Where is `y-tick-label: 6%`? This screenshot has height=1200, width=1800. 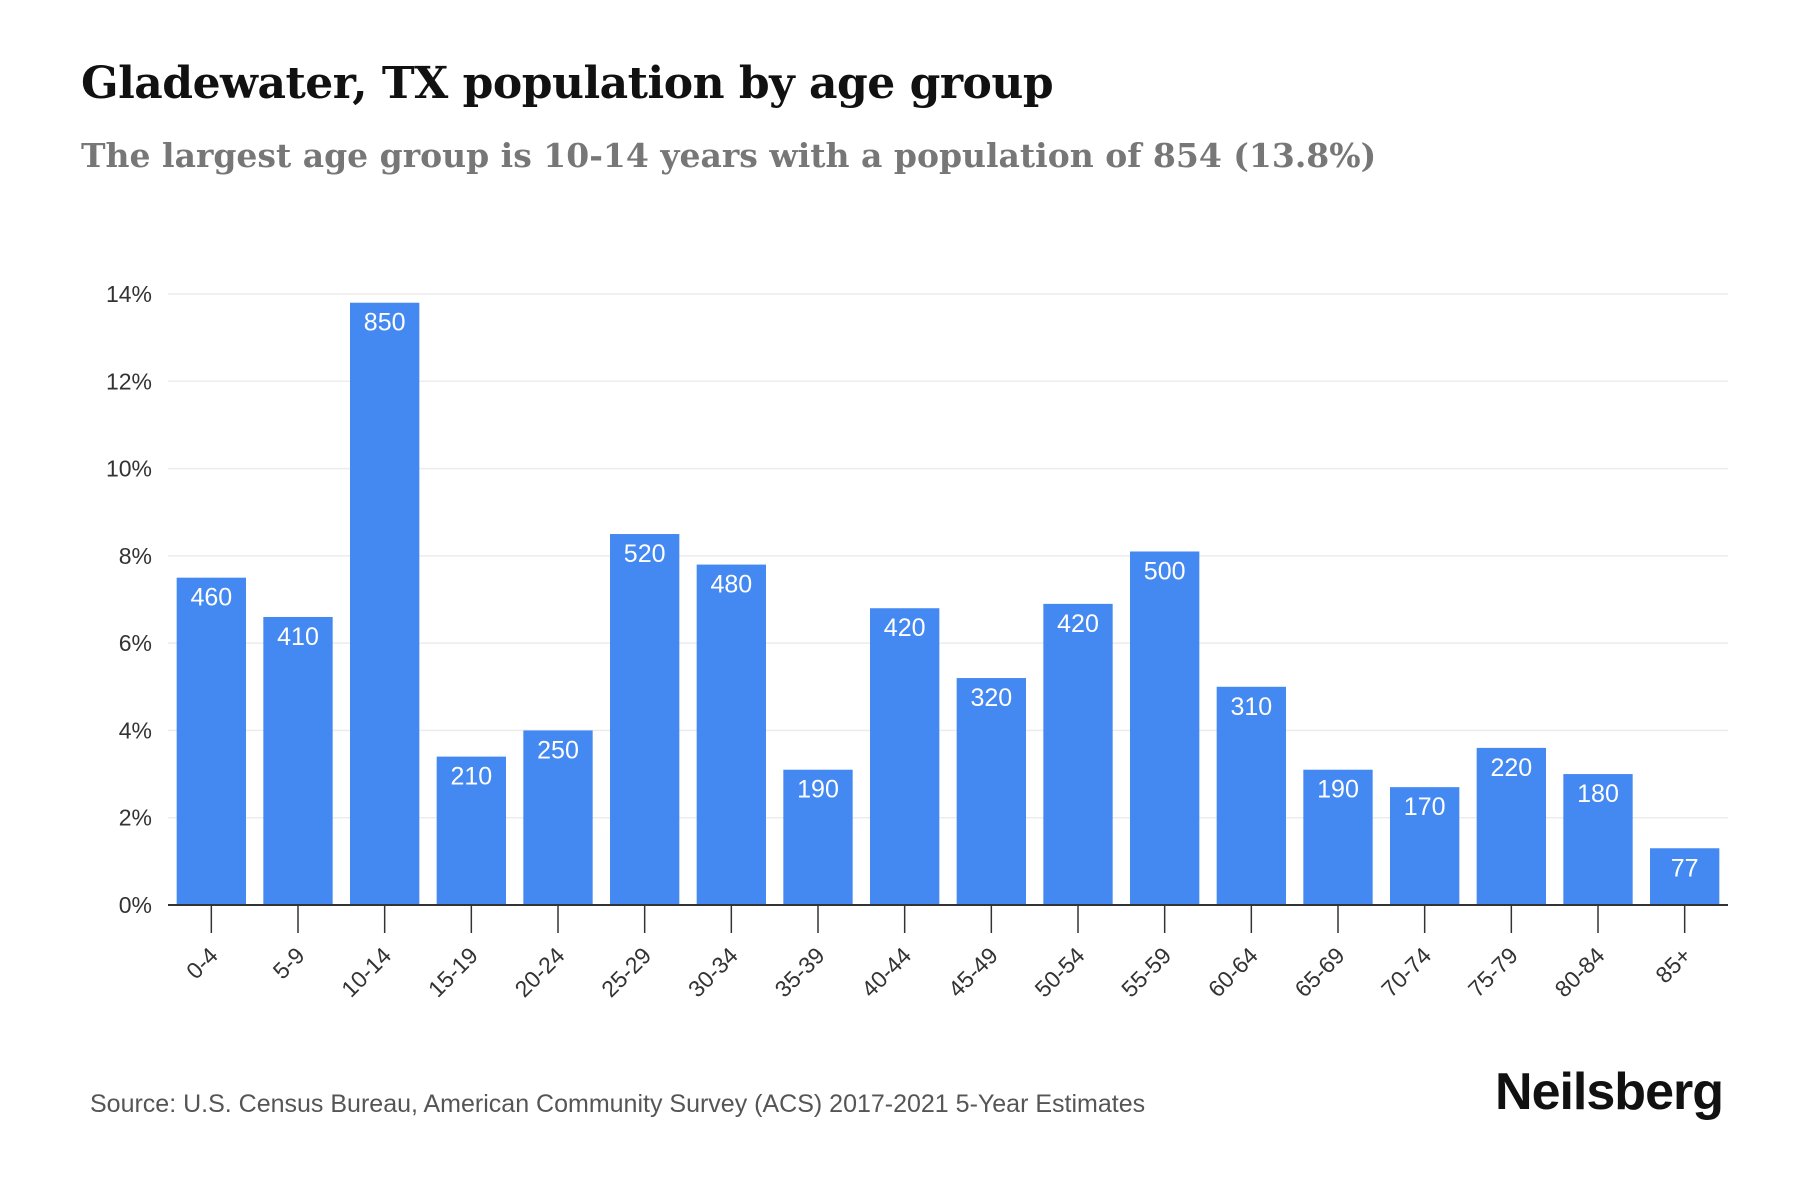
y-tick-label: 6% is located at coordinates (135, 643).